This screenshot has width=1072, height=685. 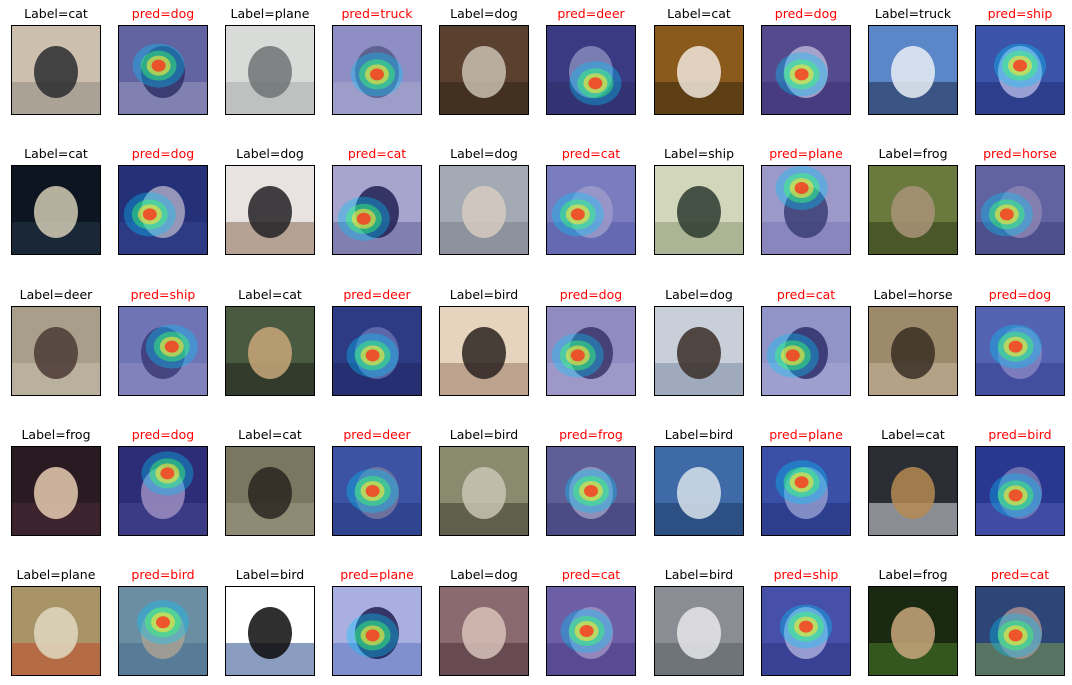 I want to click on label-panel: Label=dog, so click(x=699, y=340).